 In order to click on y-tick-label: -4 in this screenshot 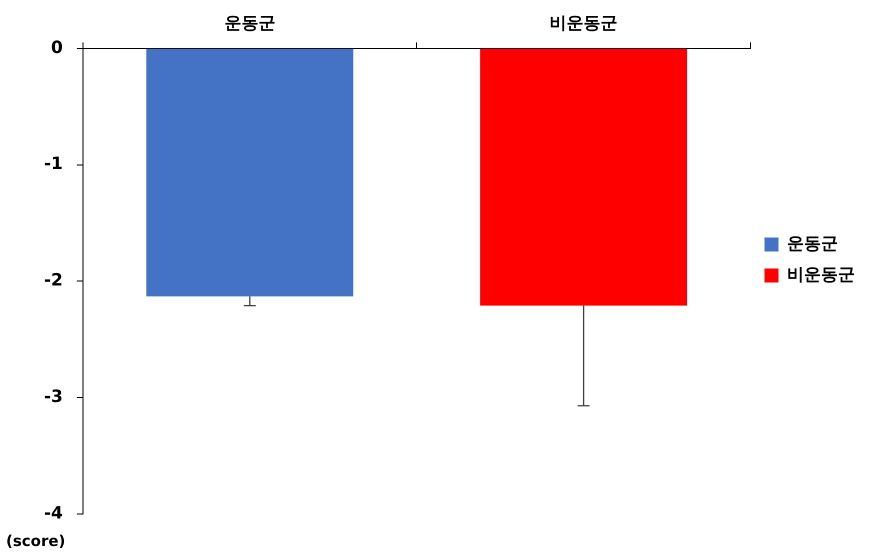, I will do `click(54, 513)`.